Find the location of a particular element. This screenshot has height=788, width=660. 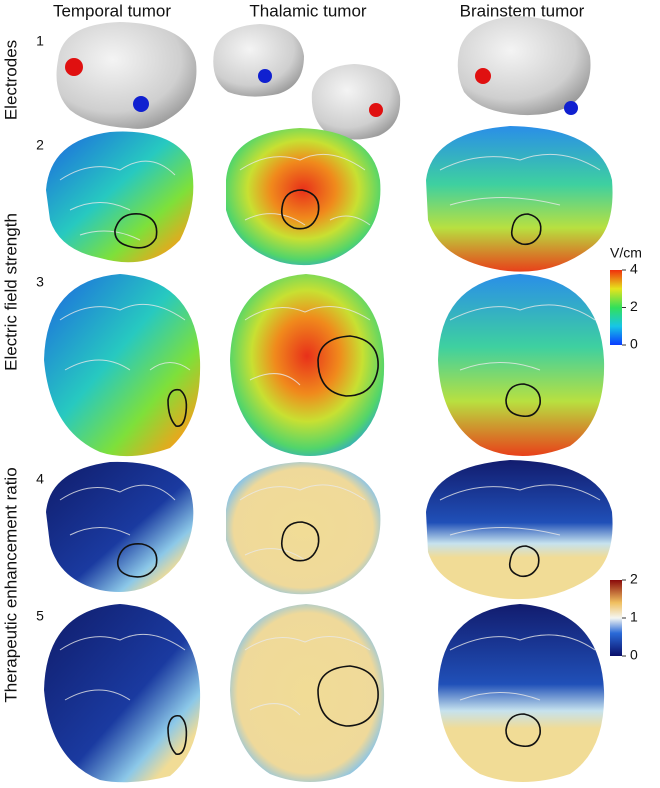

row-number: 5 is located at coordinates (40, 616).